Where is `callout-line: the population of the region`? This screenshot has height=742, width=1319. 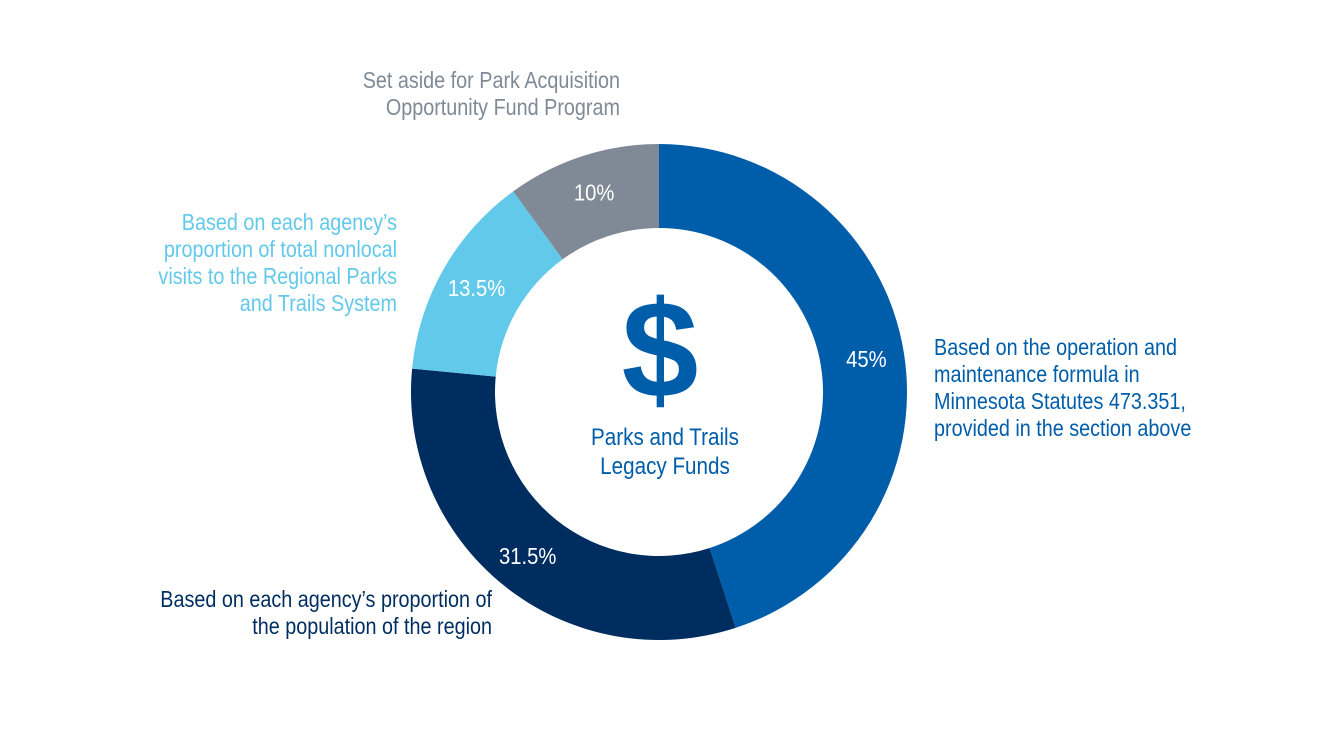 callout-line: the population of the region is located at coordinates (372, 626).